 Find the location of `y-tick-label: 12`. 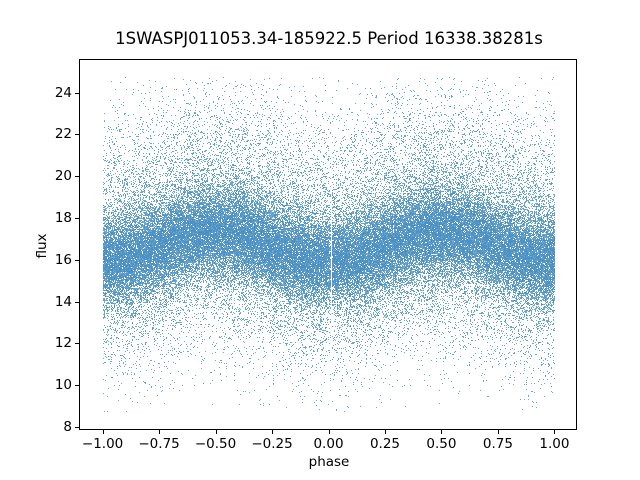

y-tick-label: 12 is located at coordinates (63, 343).